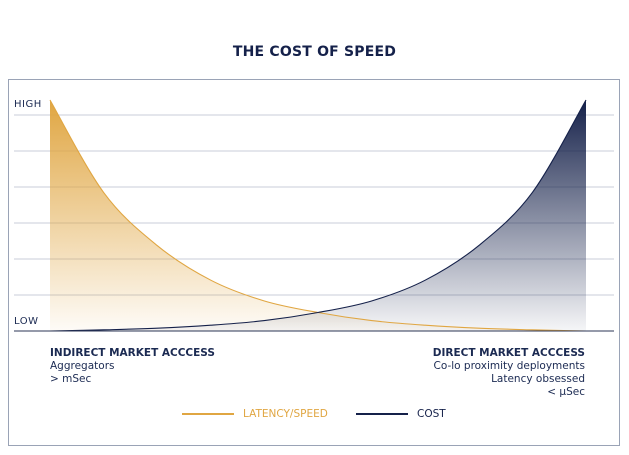 The width and height of the screenshot is (629, 455). I want to click on legend-label-cost: COST, so click(431, 414).